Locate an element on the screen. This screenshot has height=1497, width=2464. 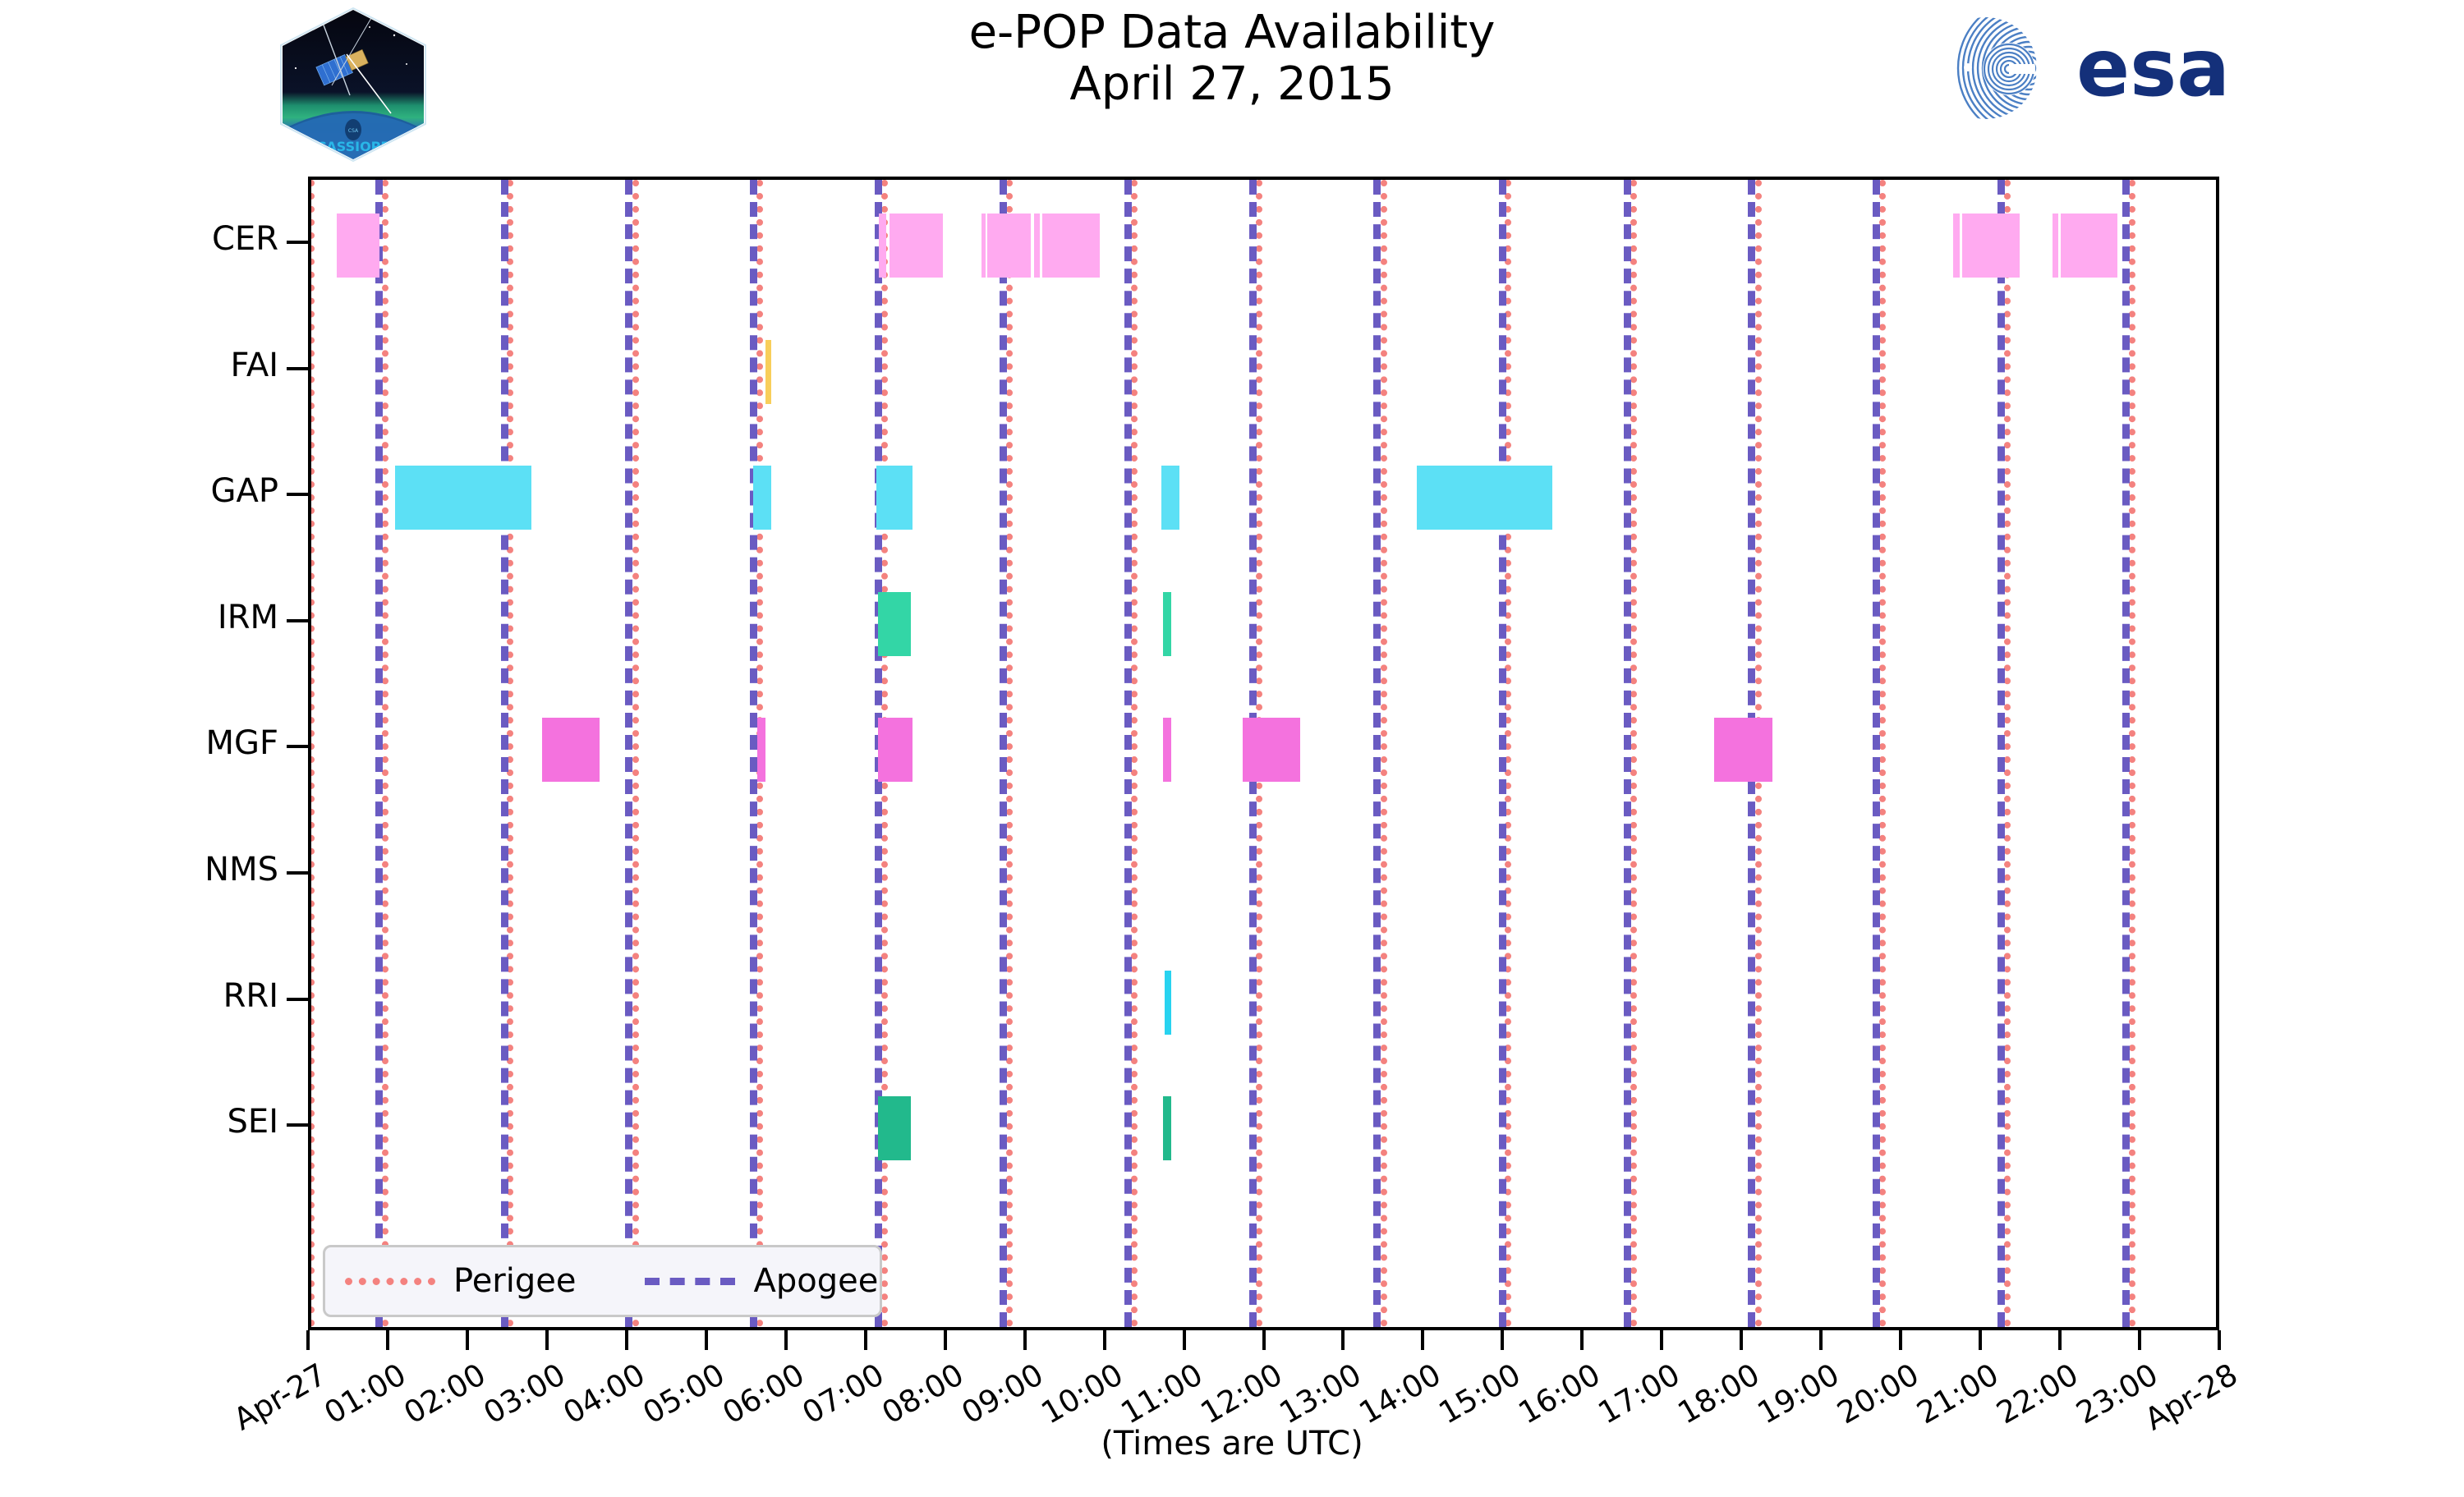
y-axis-label-fai: FAI is located at coordinates (254, 365).